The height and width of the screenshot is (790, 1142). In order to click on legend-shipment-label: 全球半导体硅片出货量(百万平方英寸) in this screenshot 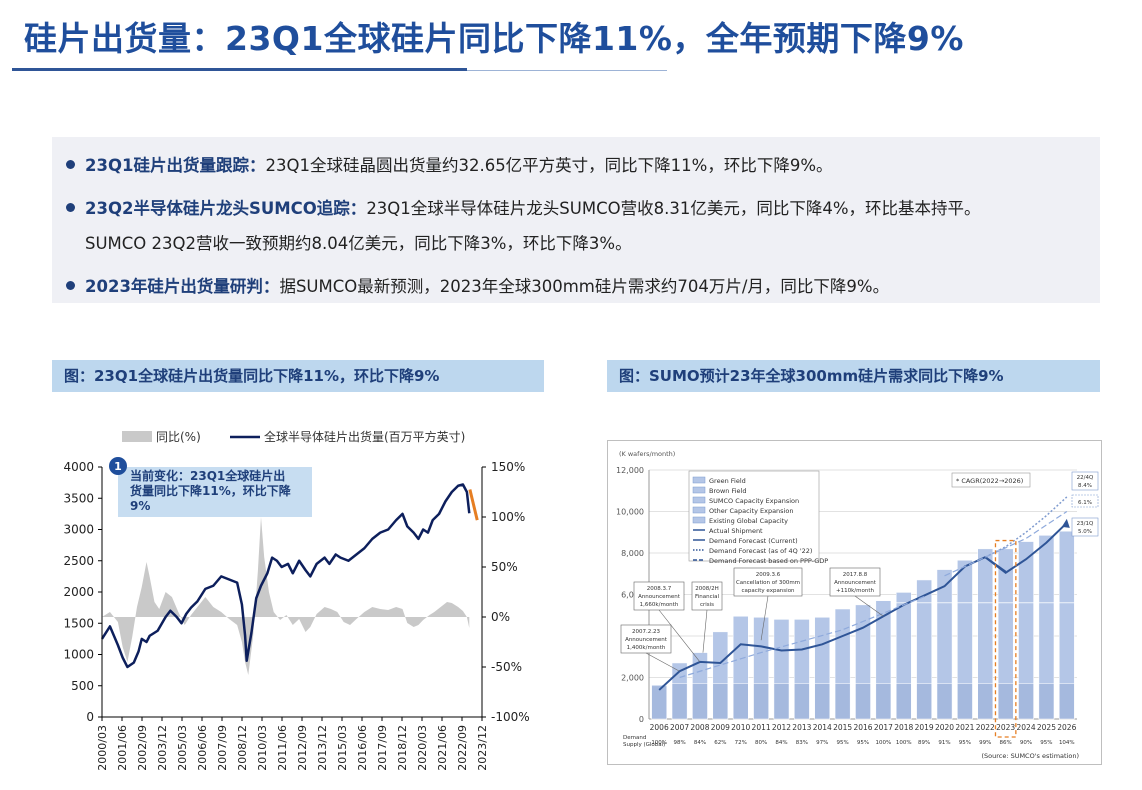, I will do `click(364, 436)`.